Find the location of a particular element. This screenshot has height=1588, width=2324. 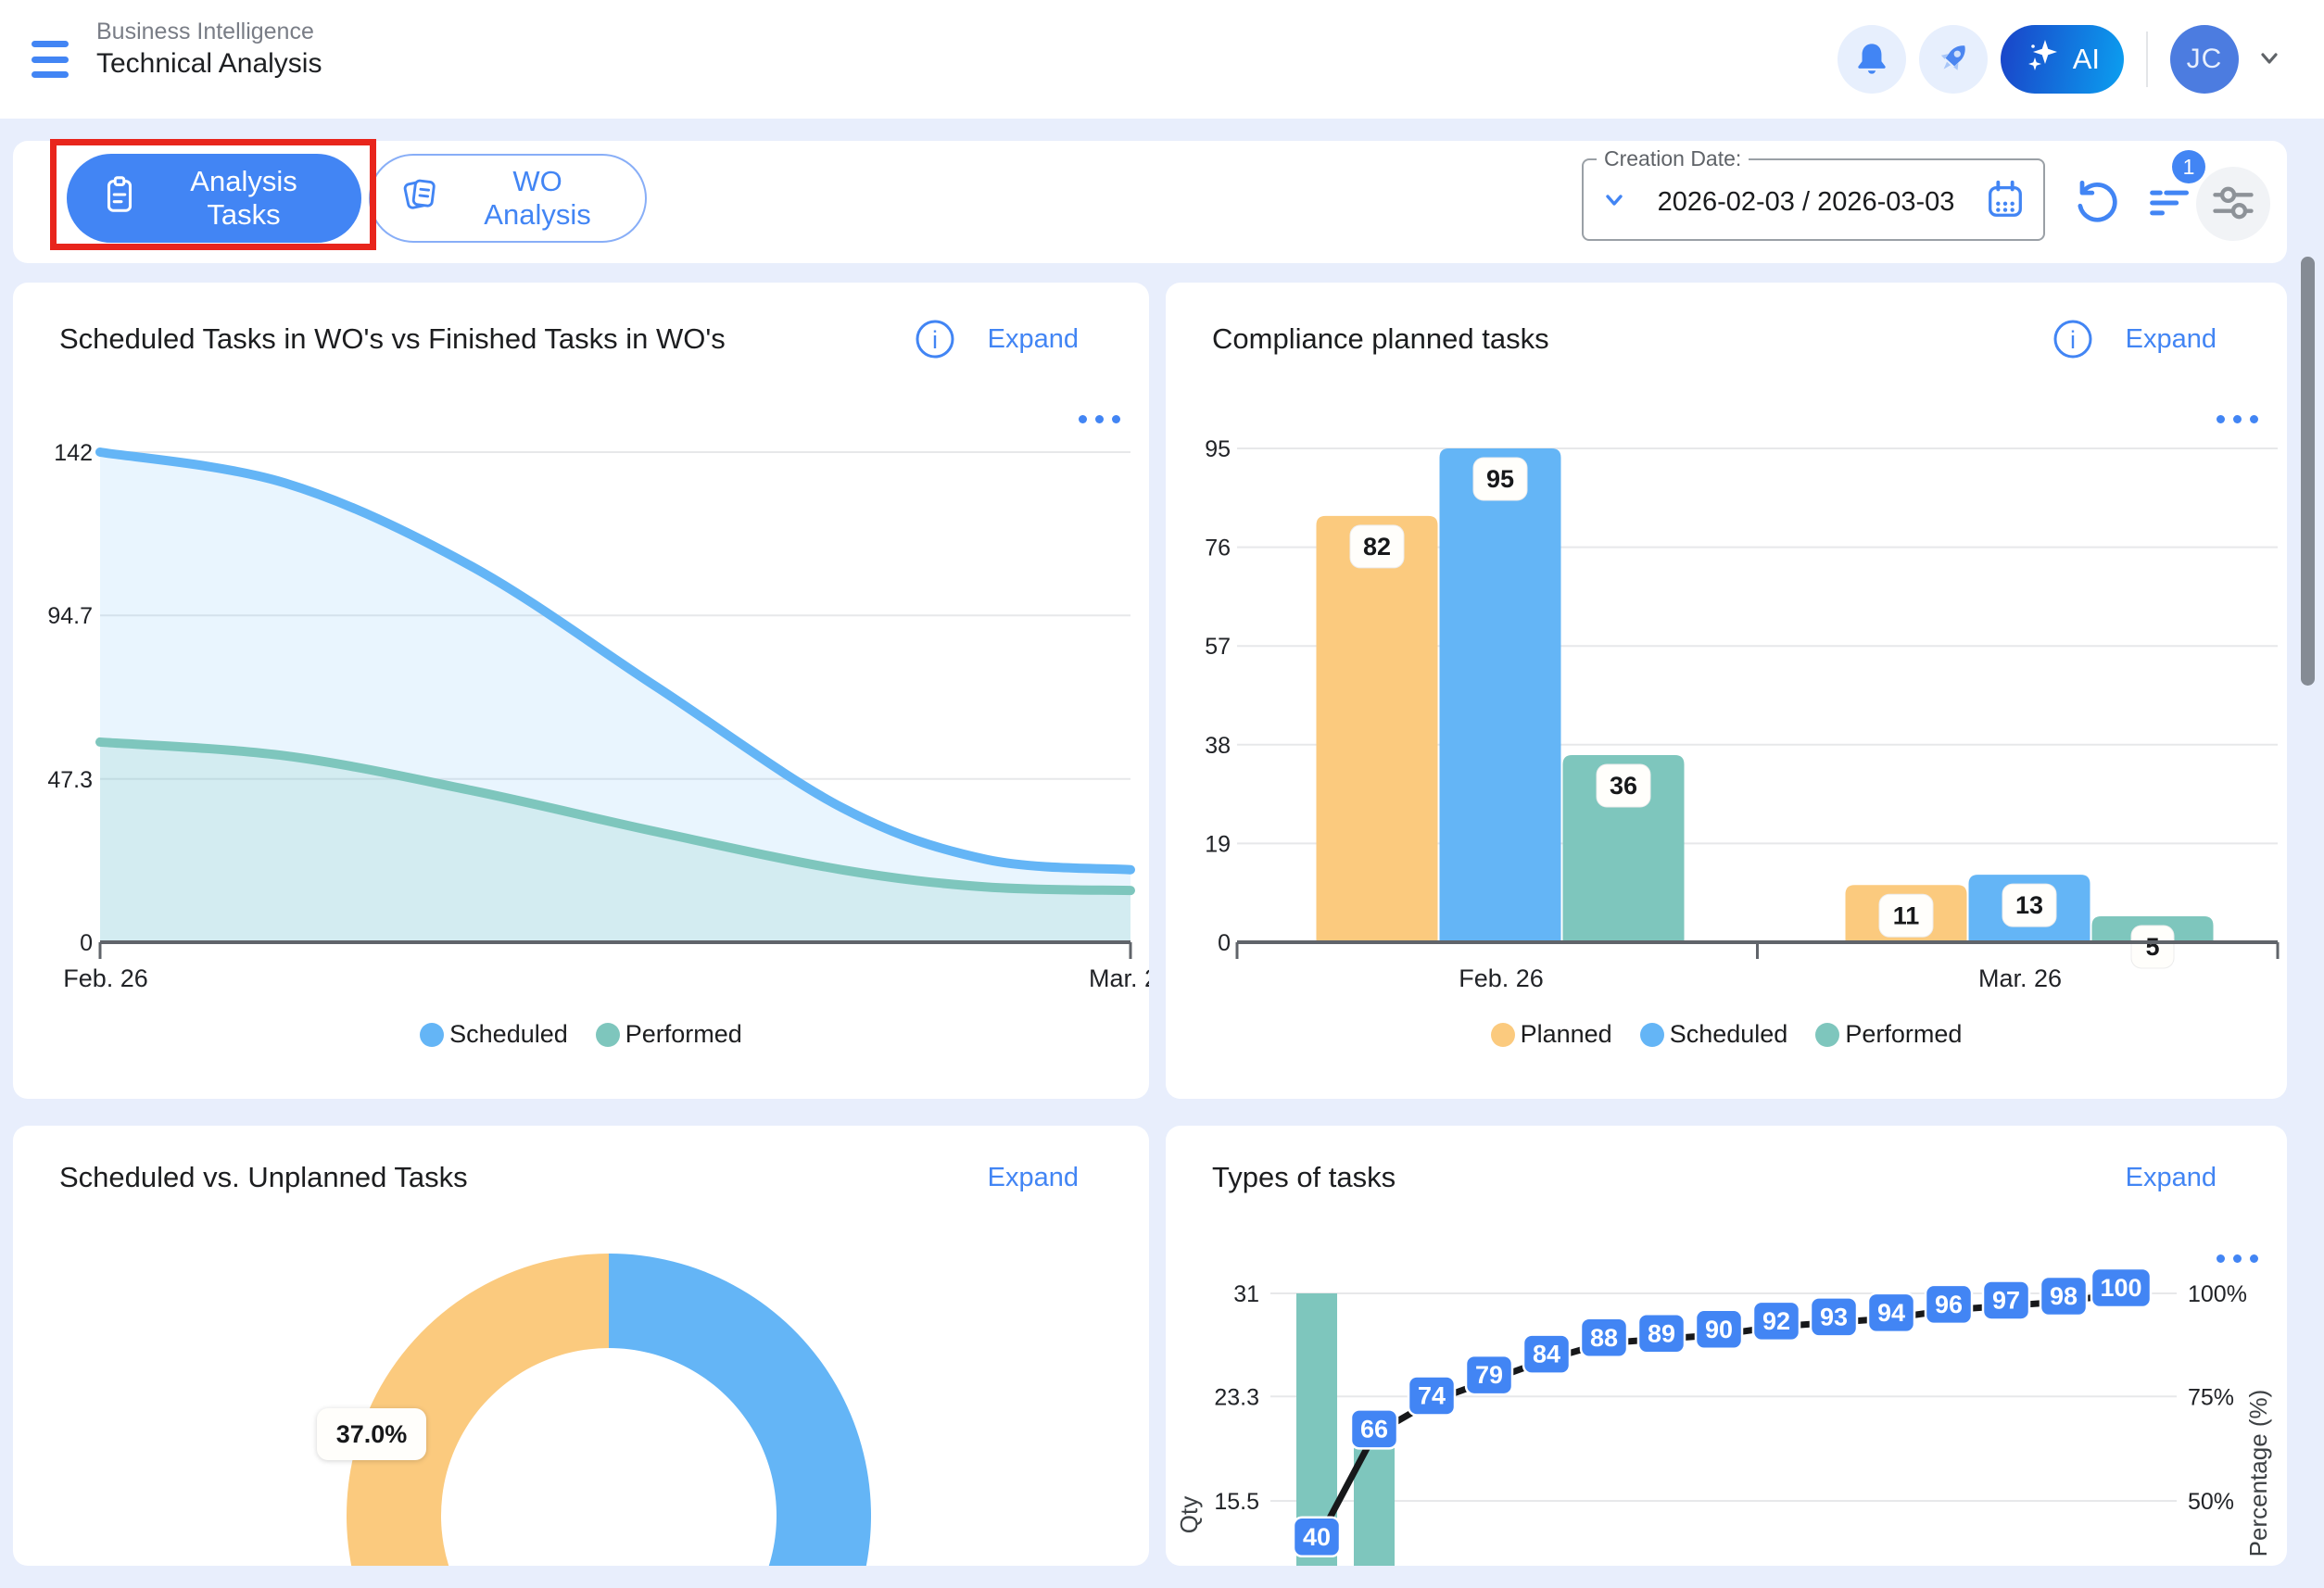

svg-text: Percentage (%) is located at coordinates (2258, 1473).